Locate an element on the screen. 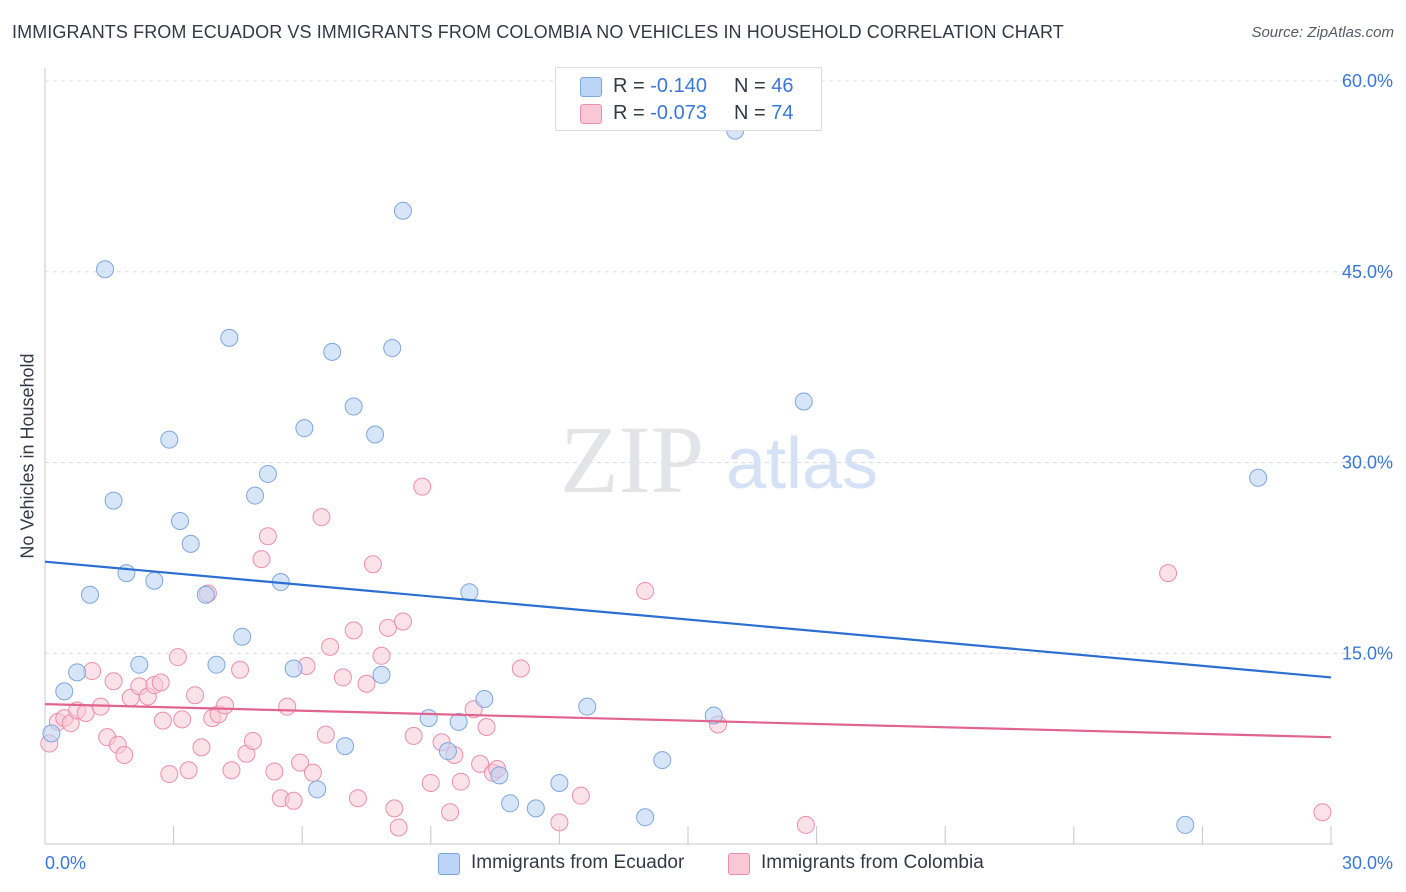  legend-label-ecuador: Immigrants from Ecuador is located at coordinates (578, 862).